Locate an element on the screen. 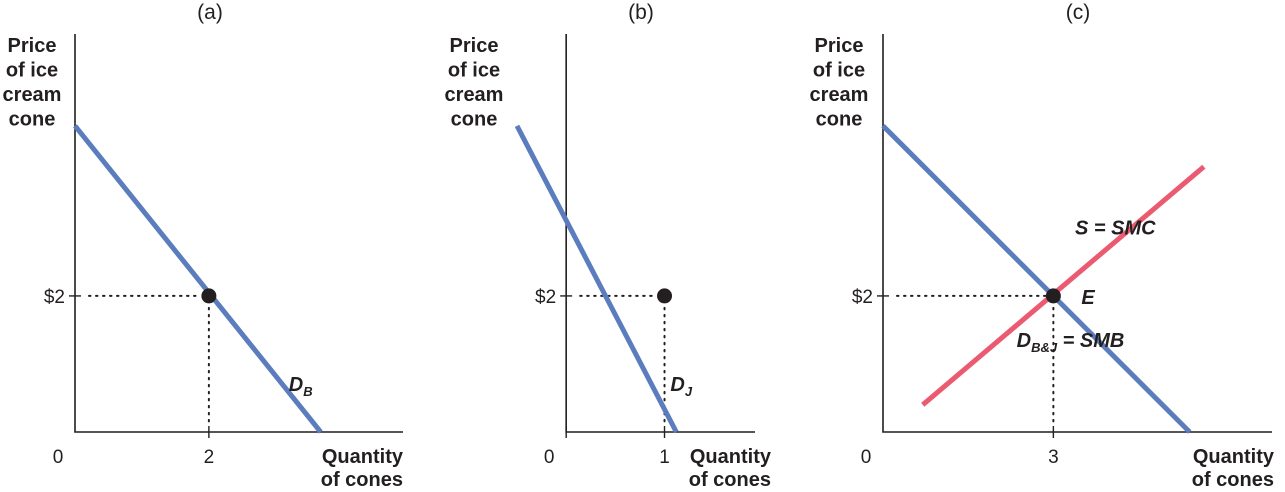  panel-title: (b) is located at coordinates (641, 12).